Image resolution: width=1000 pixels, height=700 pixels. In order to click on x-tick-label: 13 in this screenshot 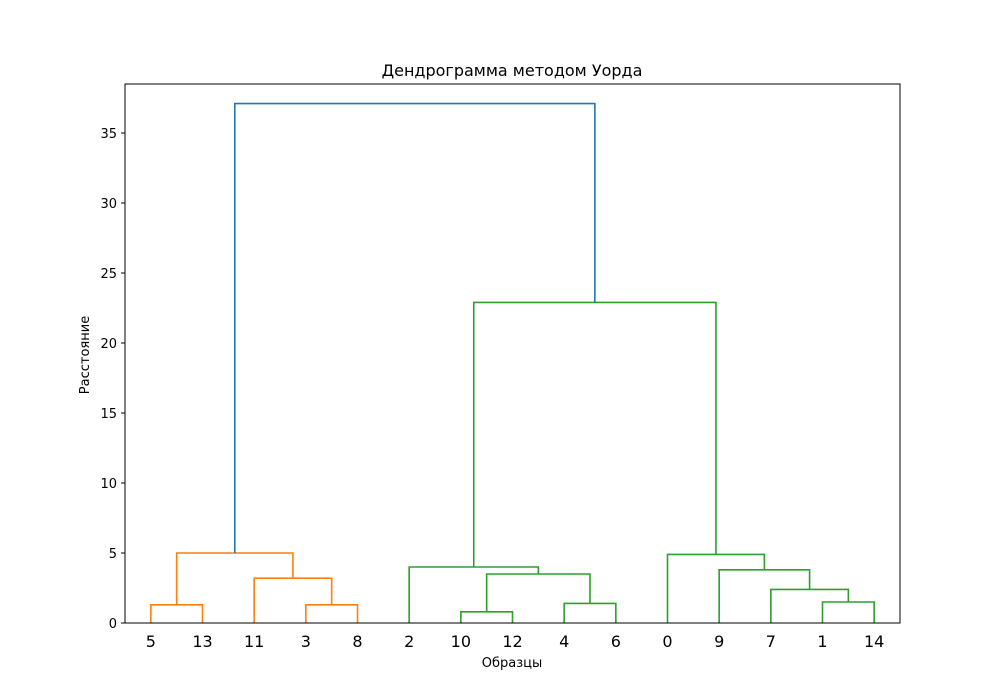, I will do `click(202, 641)`.